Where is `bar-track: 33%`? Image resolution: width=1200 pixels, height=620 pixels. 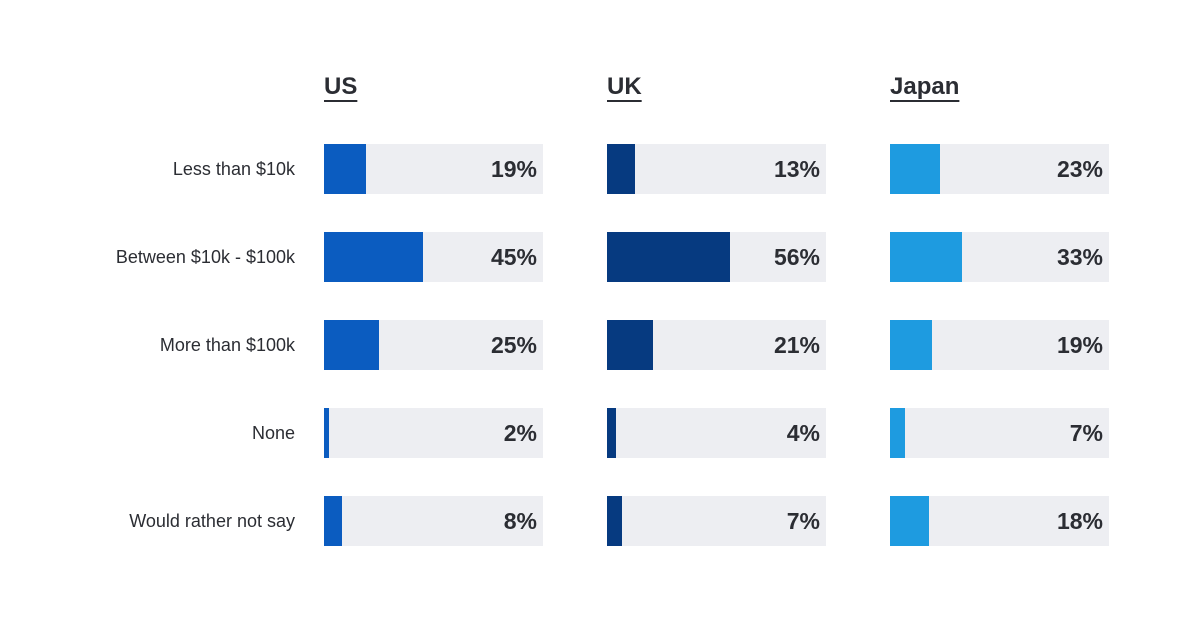
bar-track: 33% is located at coordinates (999, 257).